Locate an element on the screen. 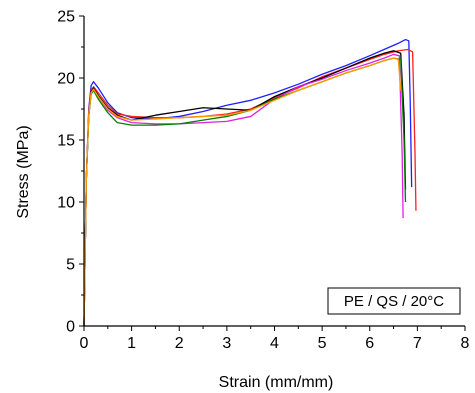 The image size is (475, 393). x-tick-label: 0 is located at coordinates (84, 343).